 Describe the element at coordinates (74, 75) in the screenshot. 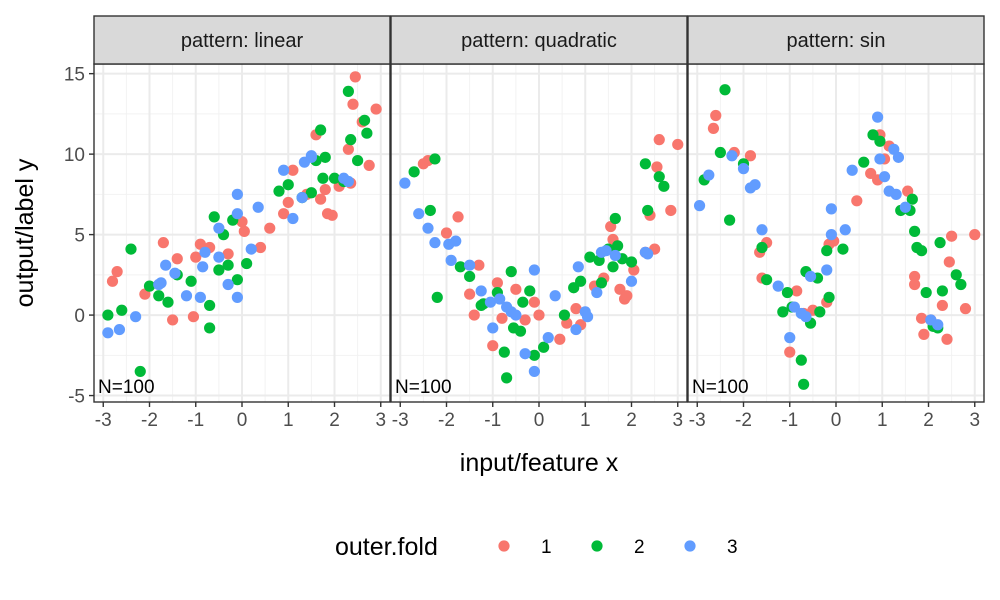

I see `y-tick-label: 15` at that location.